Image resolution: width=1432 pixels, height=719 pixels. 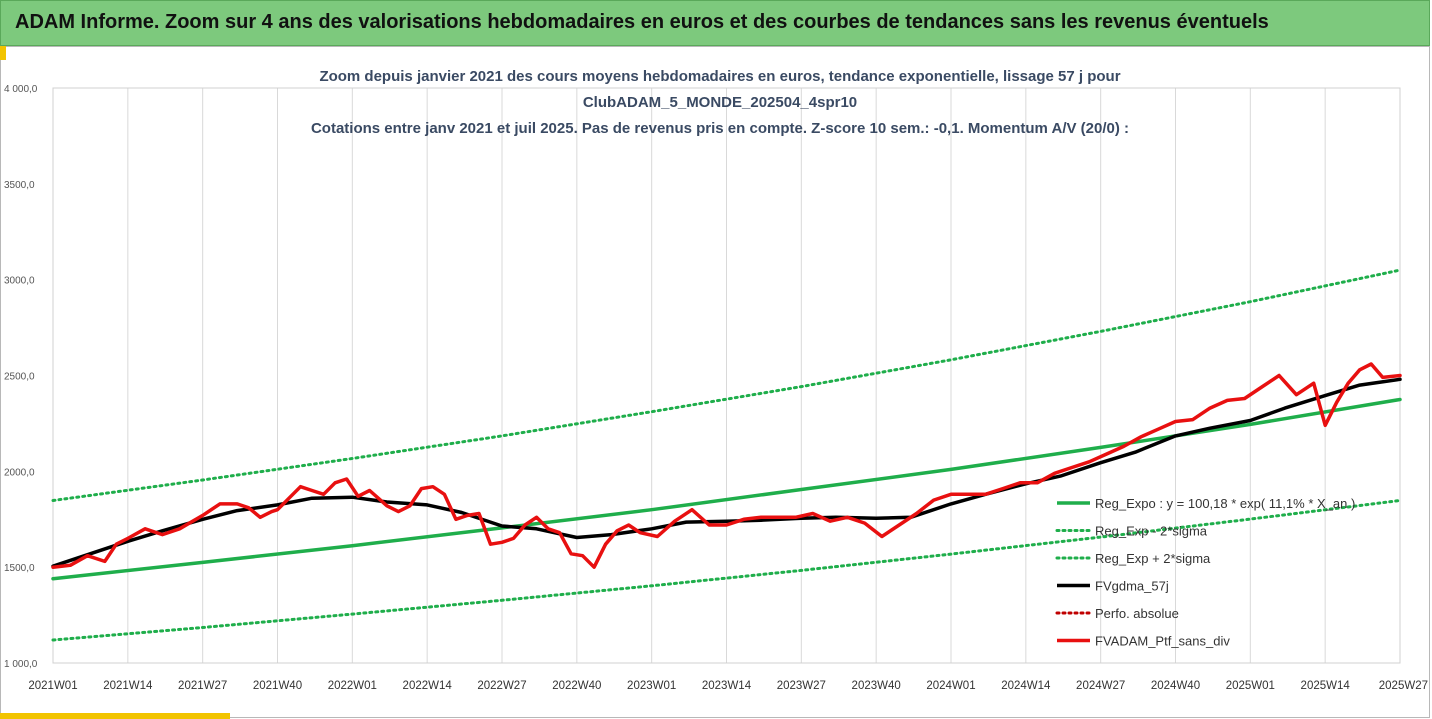 What do you see at coordinates (3, 53) in the screenshot?
I see `yellow-accent-top` at bounding box center [3, 53].